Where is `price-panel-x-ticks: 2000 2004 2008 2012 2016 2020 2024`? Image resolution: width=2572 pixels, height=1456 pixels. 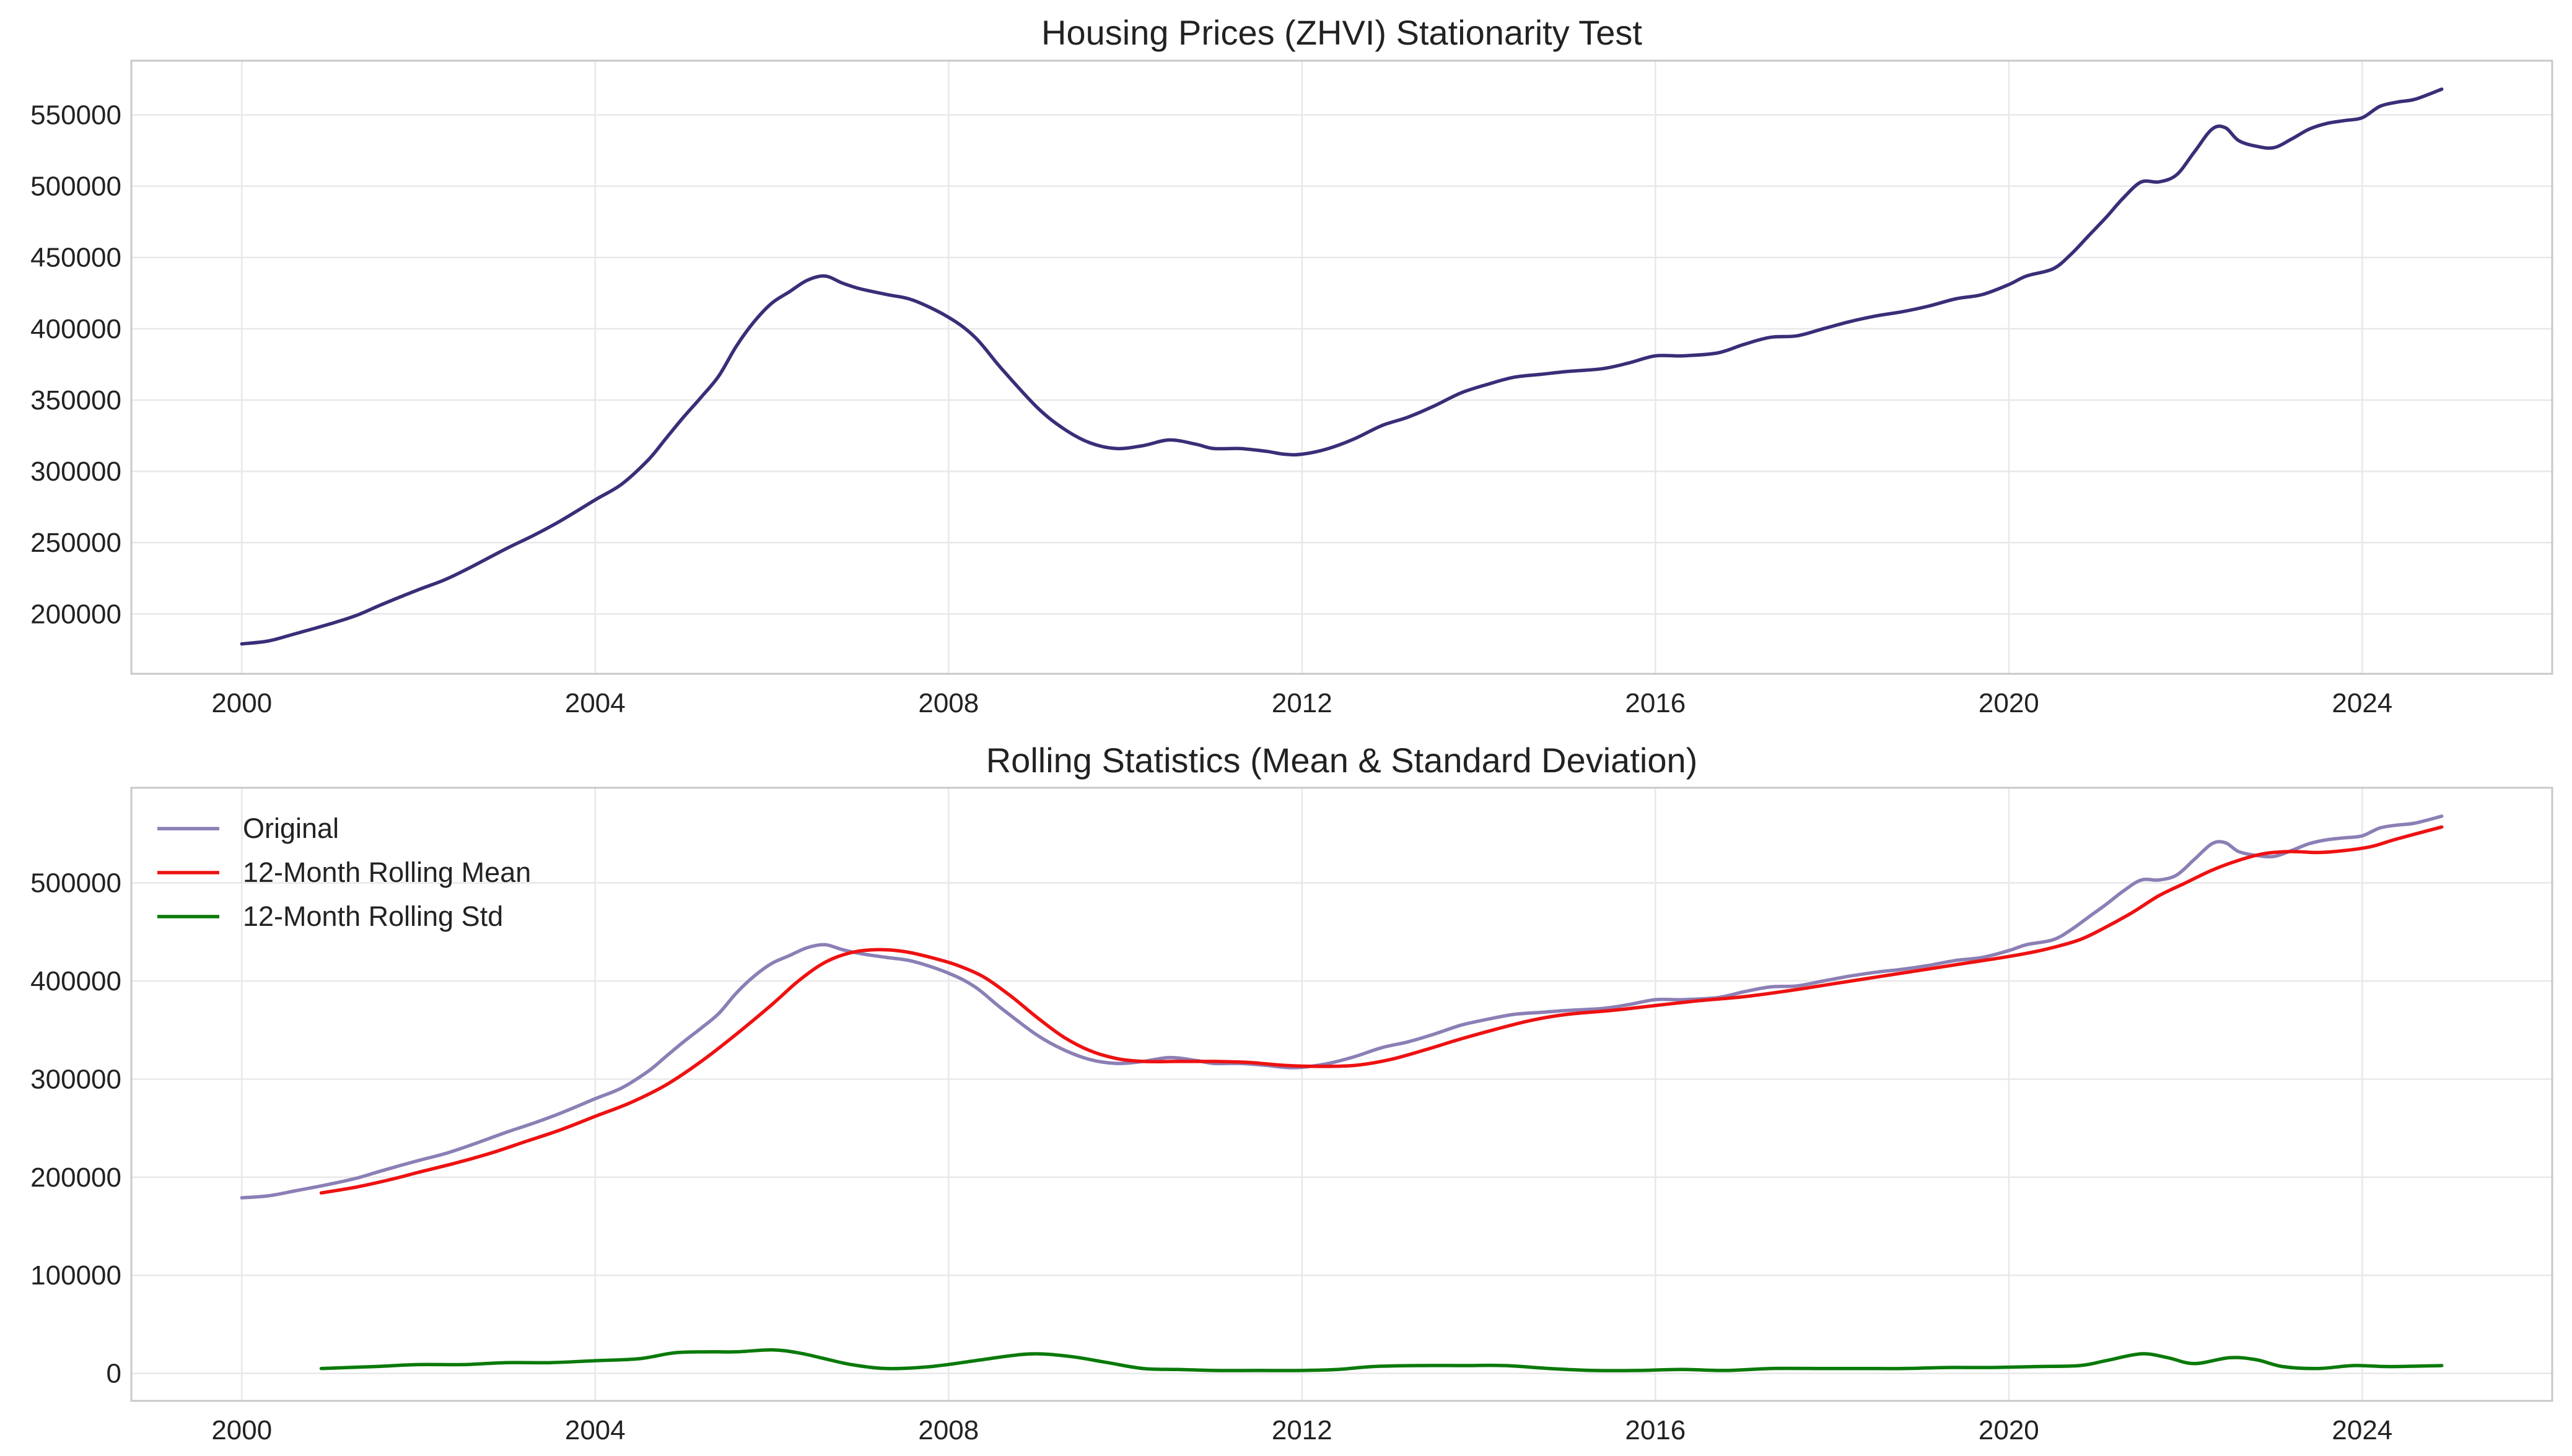 price-panel-x-ticks: 2000 2004 2008 2012 2016 2020 2024 is located at coordinates (1301, 703).